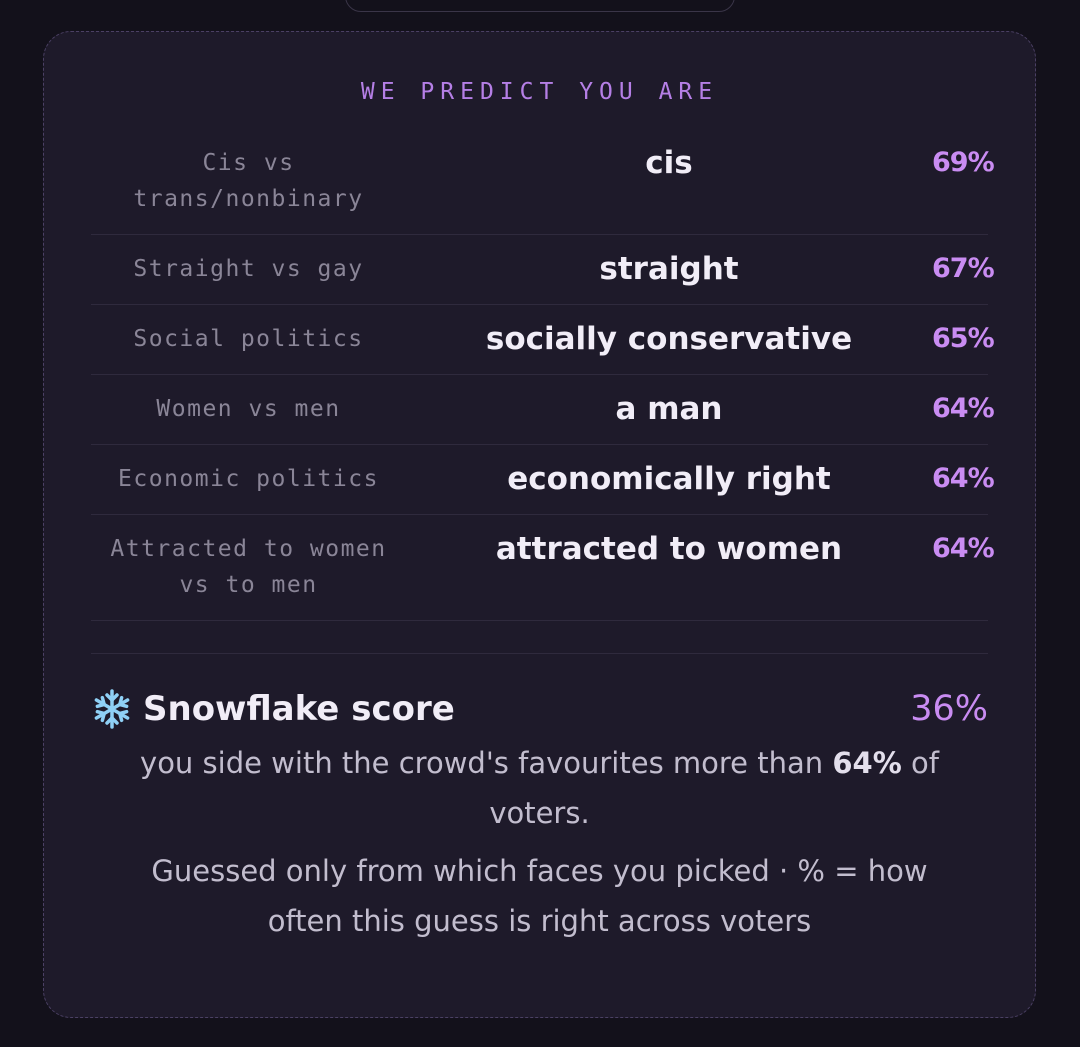 This screenshot has height=1047, width=1080. I want to click on divider, so click(539, 653).